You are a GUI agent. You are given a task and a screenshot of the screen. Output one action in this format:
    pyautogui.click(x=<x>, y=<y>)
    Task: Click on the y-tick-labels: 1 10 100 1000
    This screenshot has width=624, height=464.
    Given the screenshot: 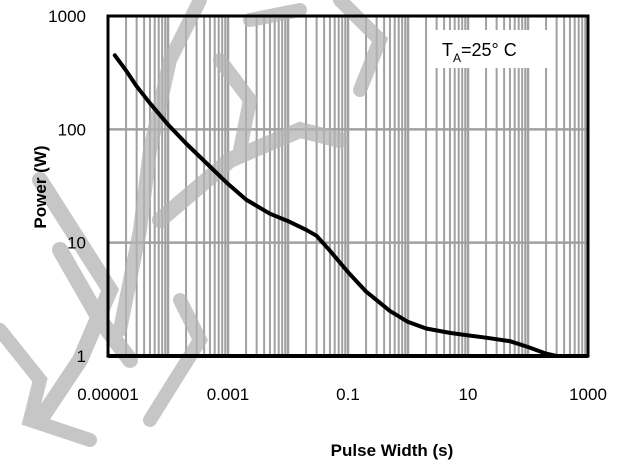 What is the action you would take?
    pyautogui.click(x=67, y=186)
    